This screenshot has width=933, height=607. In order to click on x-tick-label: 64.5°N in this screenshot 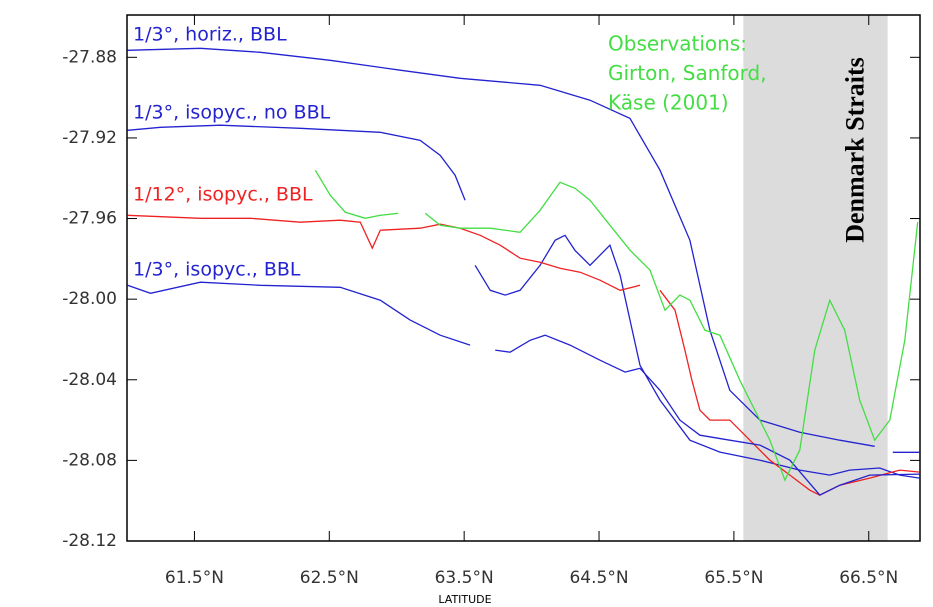, I will do `click(598, 578)`.